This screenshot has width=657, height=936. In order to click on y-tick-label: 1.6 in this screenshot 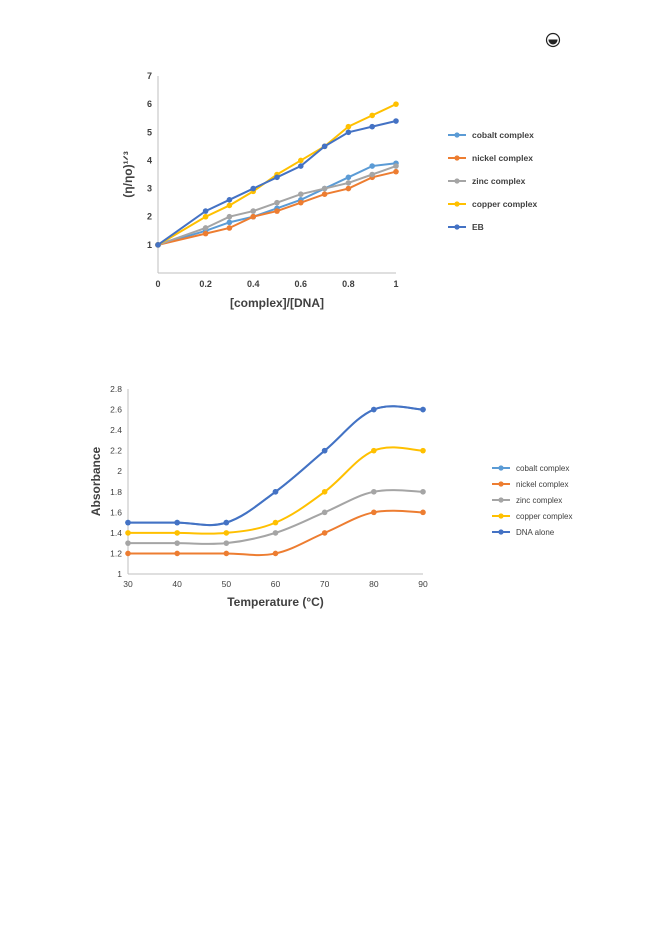, I will do `click(116, 512)`.